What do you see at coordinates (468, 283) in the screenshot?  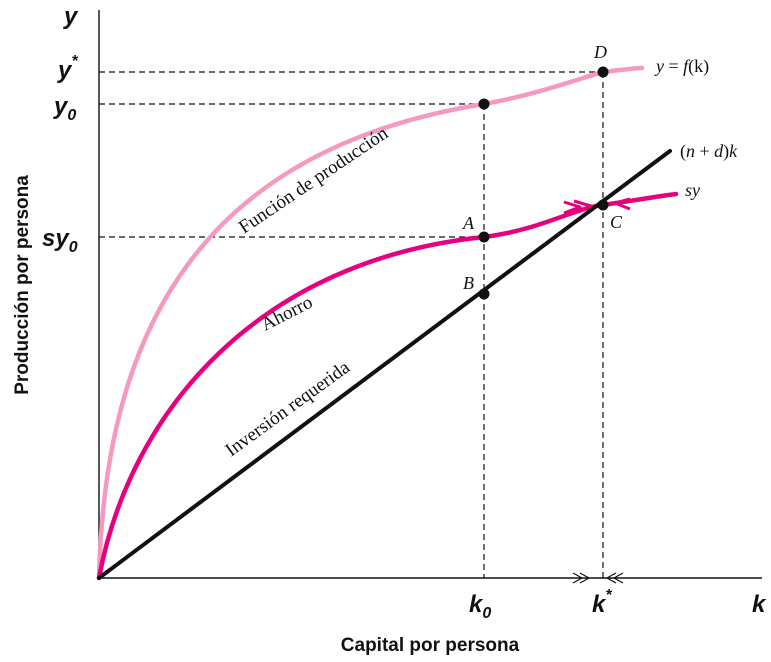 I see `point-b-label: B` at bounding box center [468, 283].